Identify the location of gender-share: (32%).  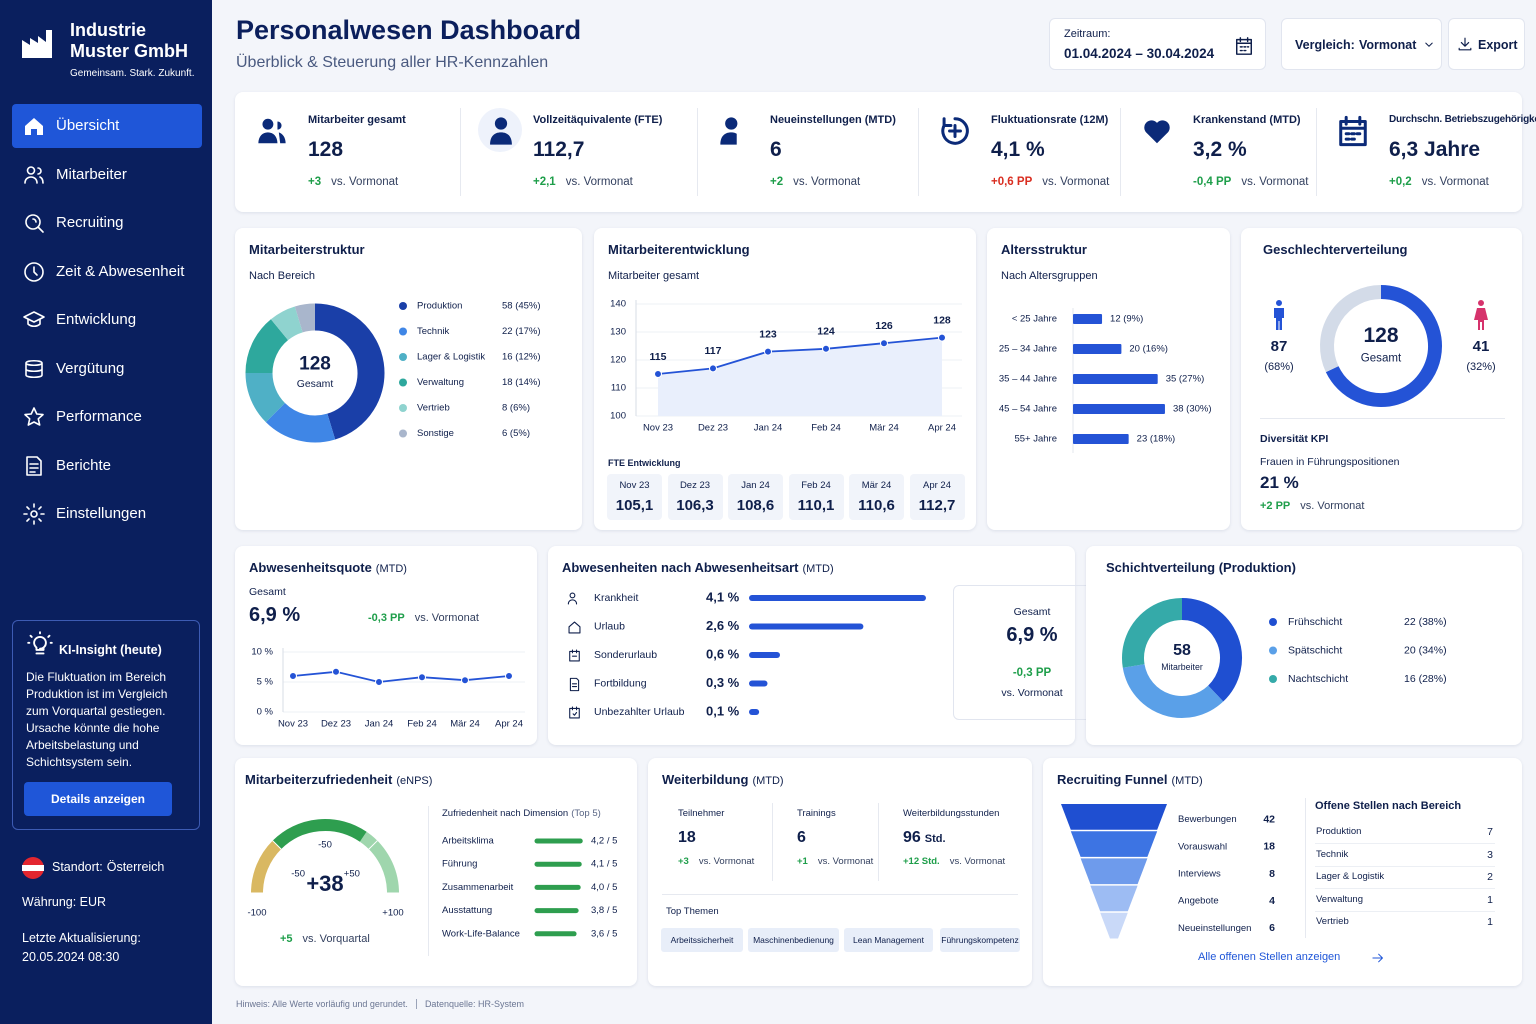
(1481, 367).